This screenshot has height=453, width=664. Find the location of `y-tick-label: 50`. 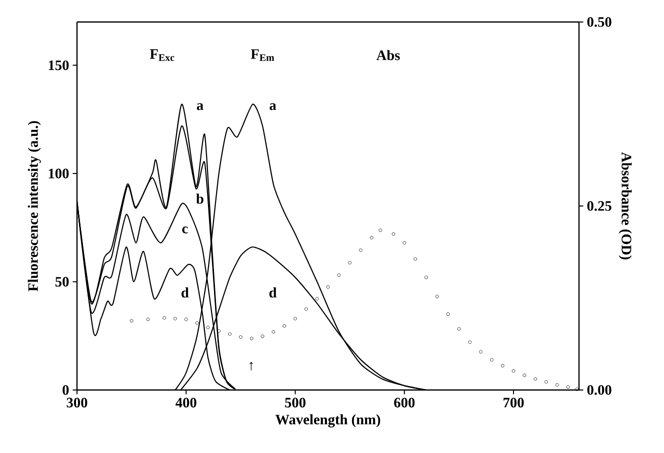

y-tick-label: 50 is located at coordinates (62, 281).